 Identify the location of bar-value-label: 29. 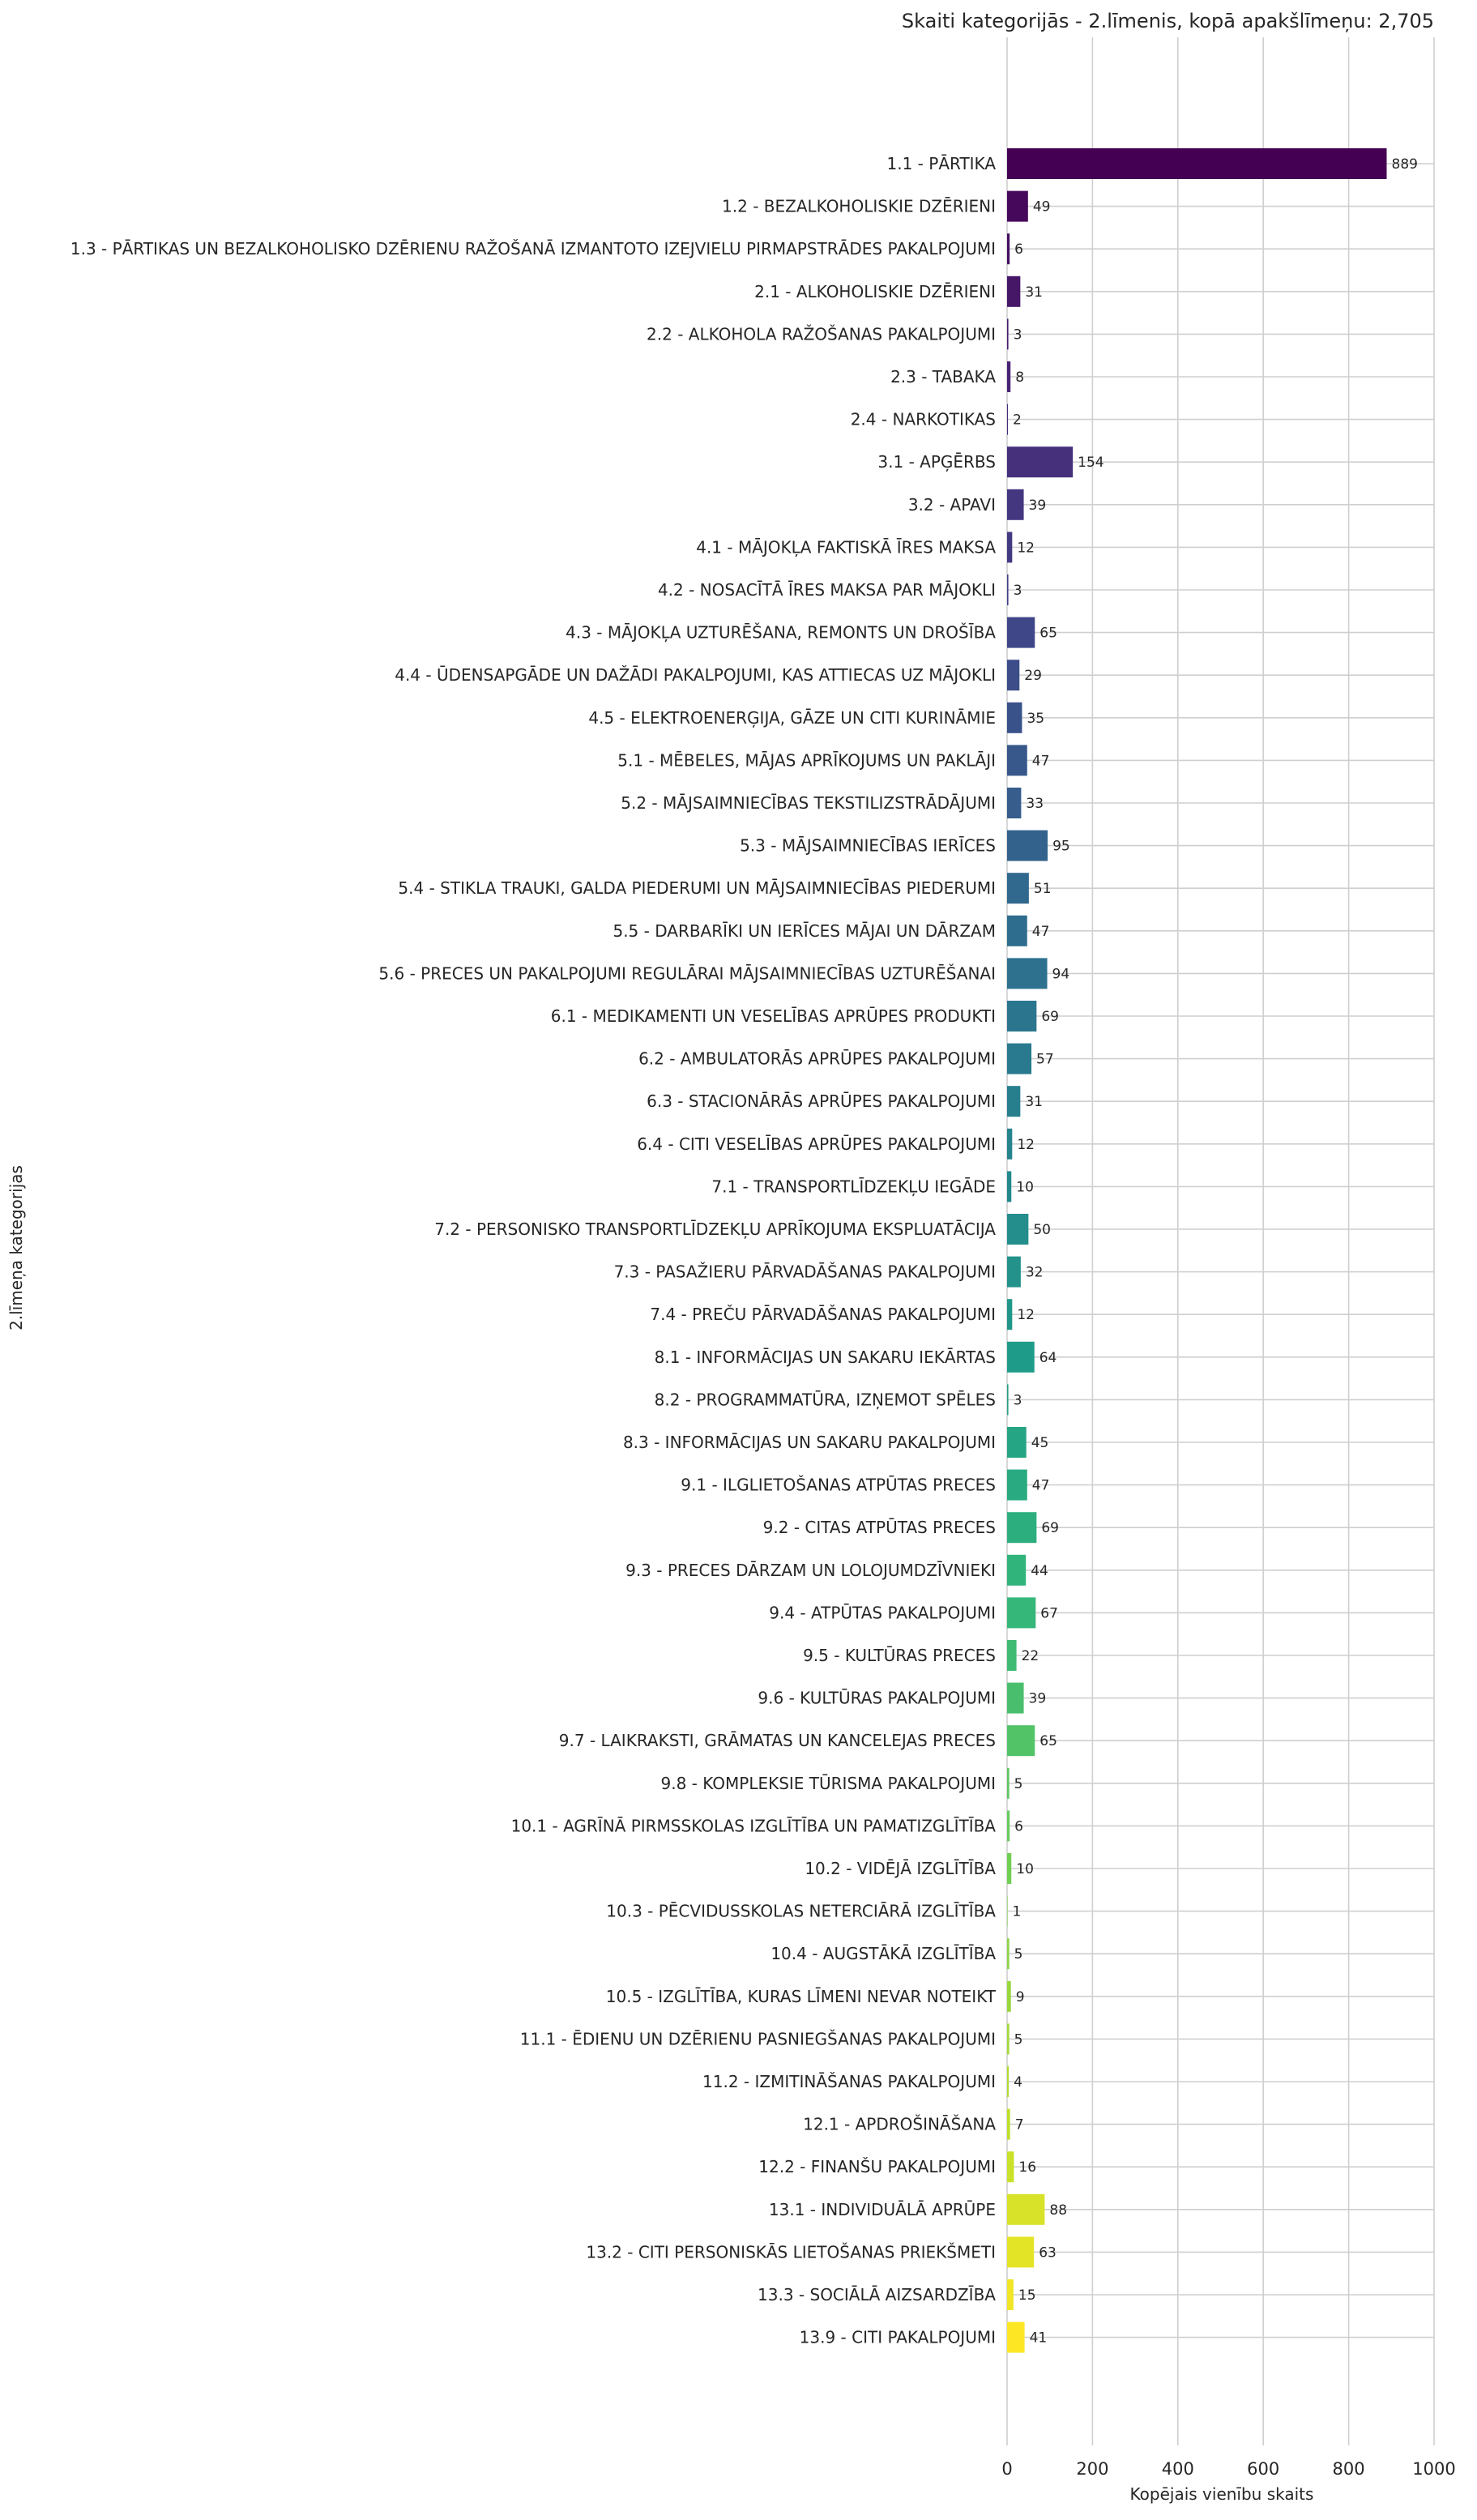
(1033, 676).